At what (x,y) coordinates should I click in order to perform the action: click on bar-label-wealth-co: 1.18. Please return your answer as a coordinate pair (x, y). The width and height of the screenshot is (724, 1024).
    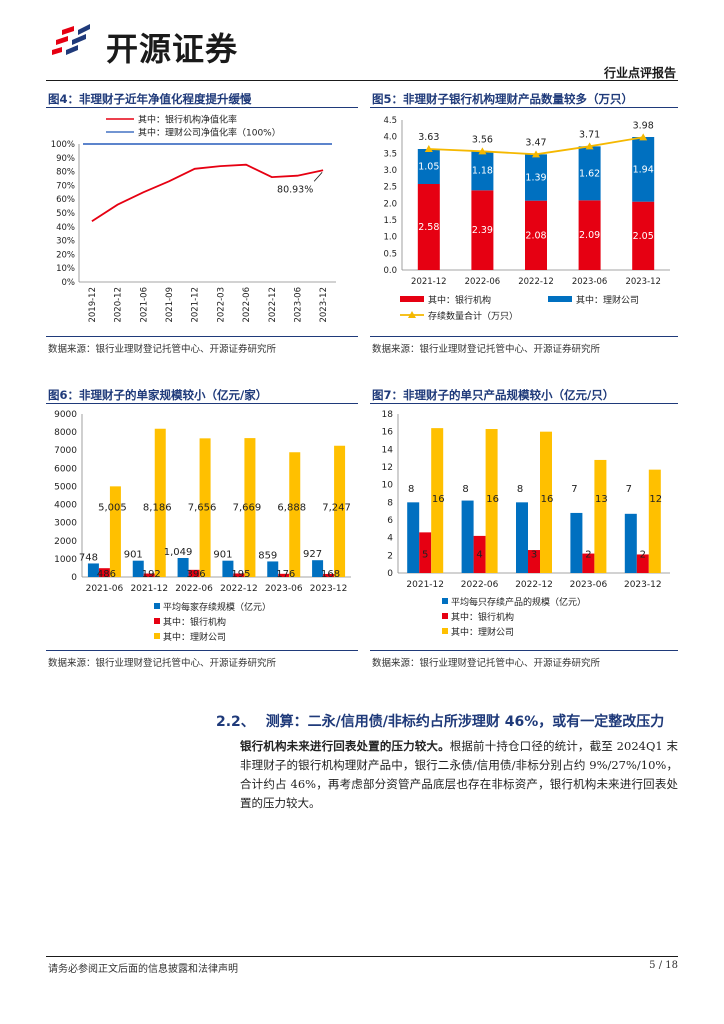
    Looking at the image, I should click on (482, 171).